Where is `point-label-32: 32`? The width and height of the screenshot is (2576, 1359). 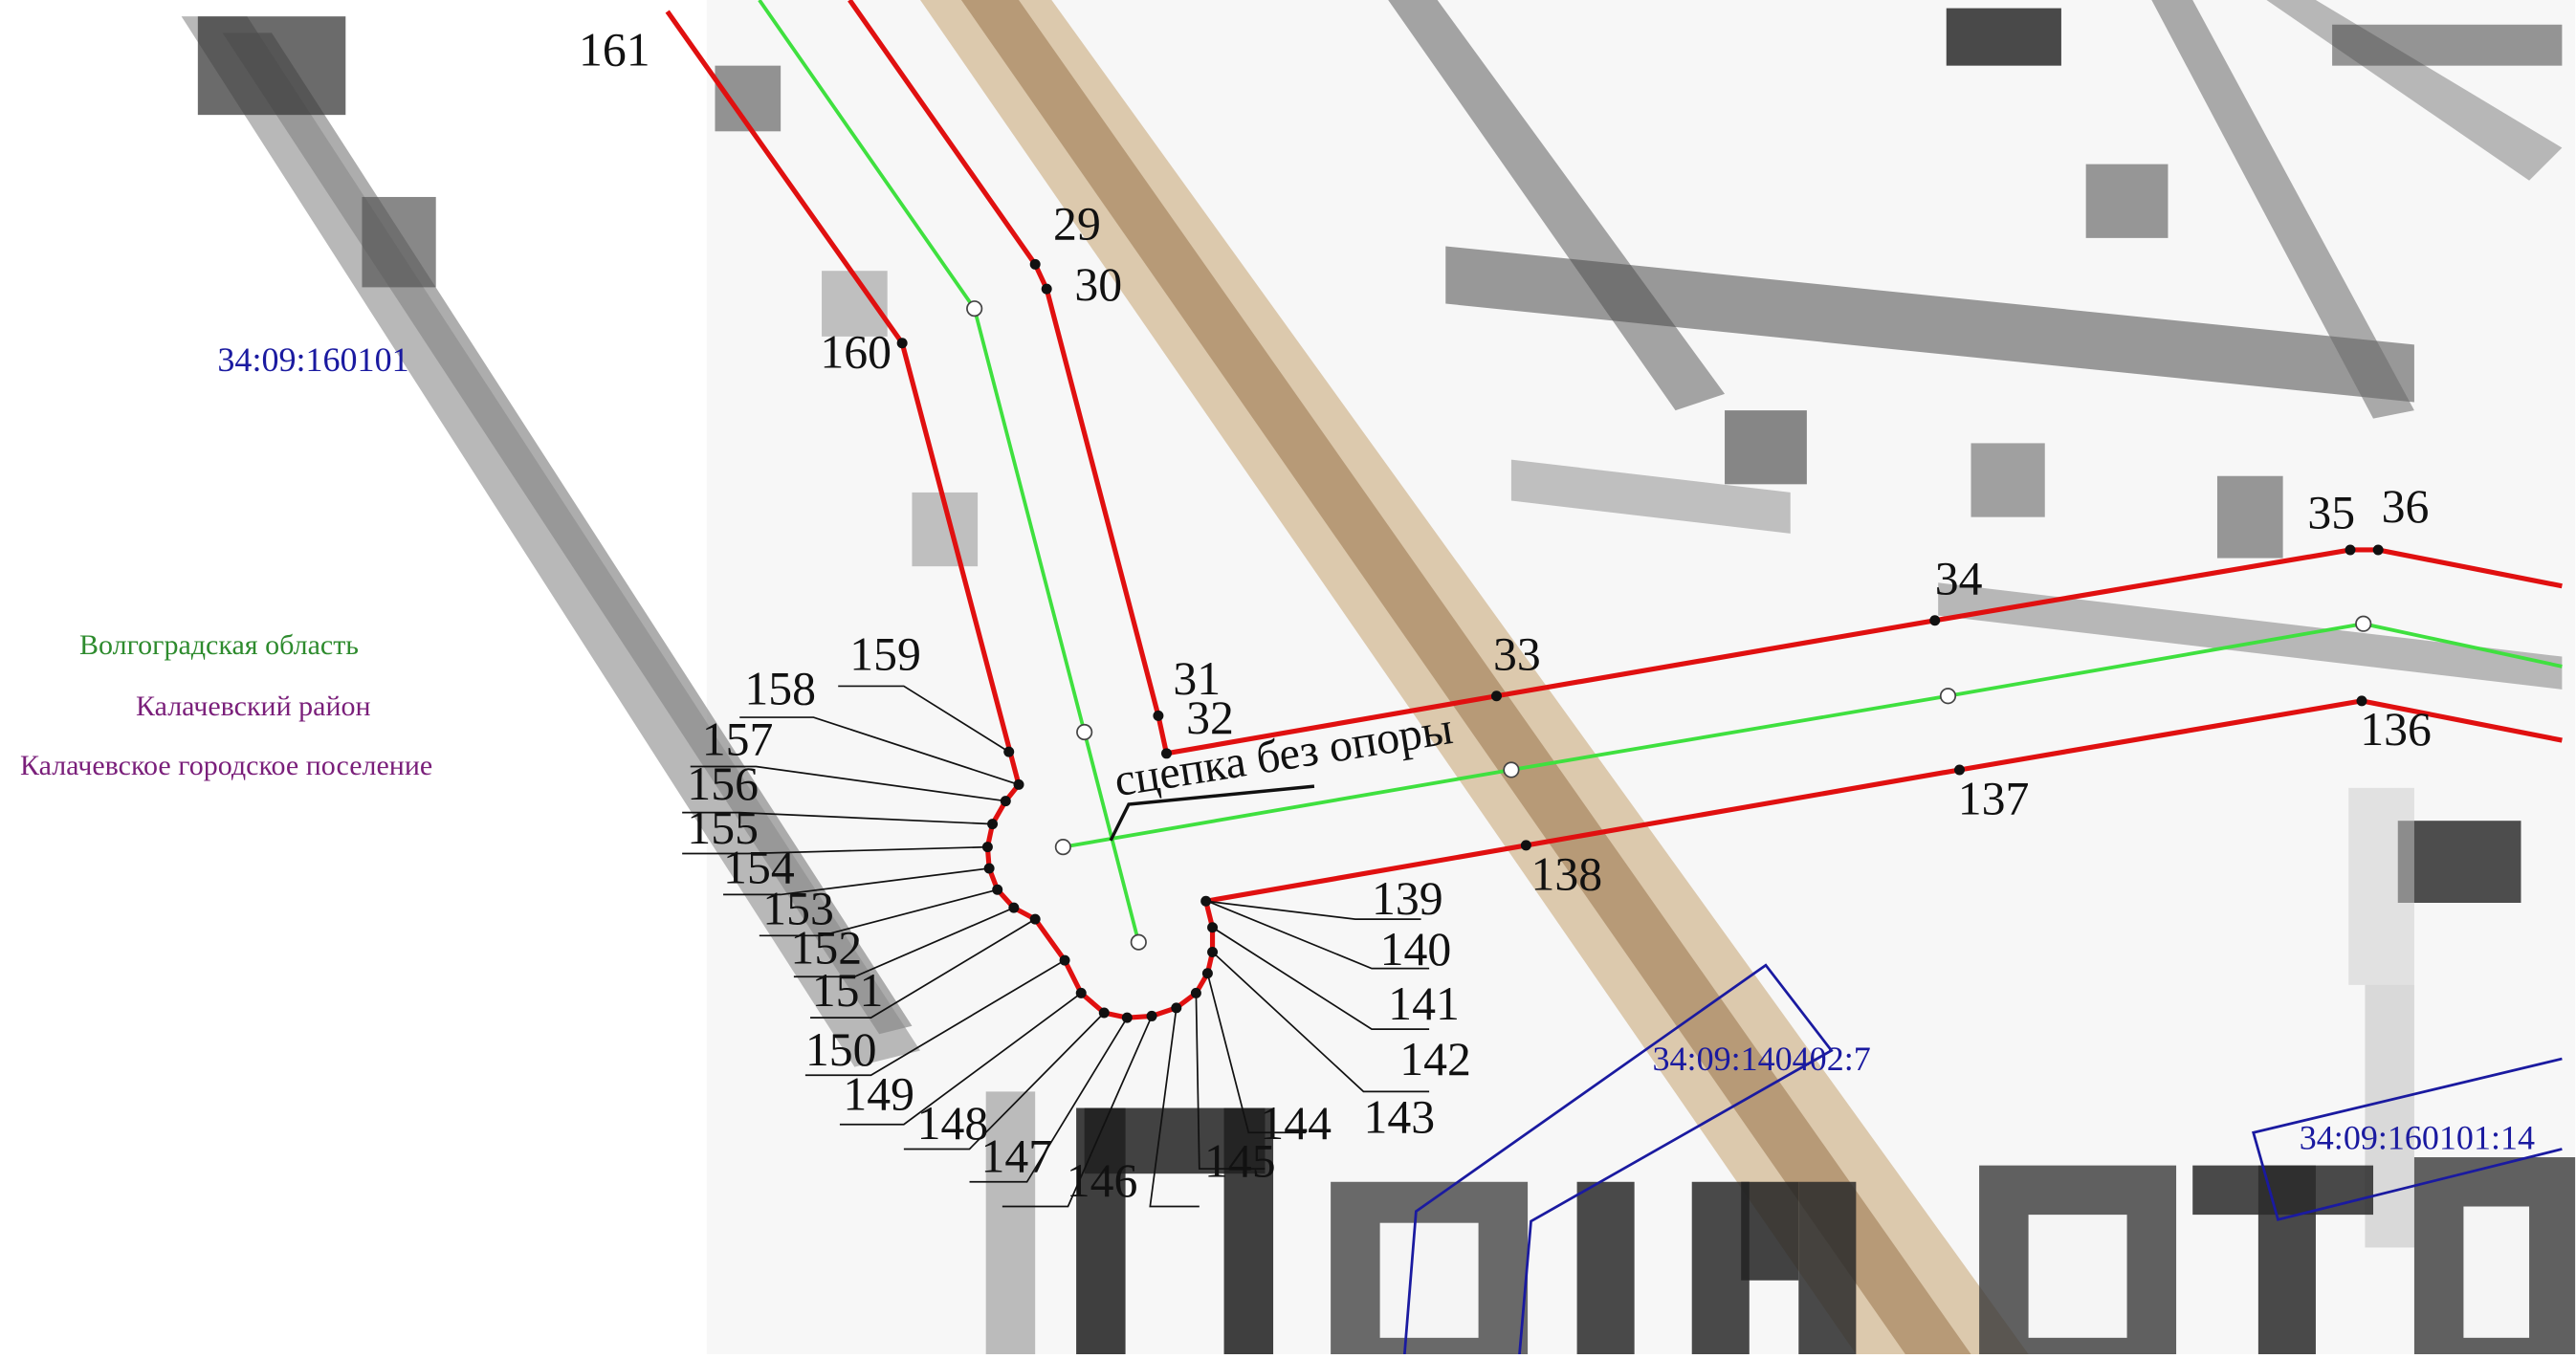
point-label-32: 32 is located at coordinates (1210, 717).